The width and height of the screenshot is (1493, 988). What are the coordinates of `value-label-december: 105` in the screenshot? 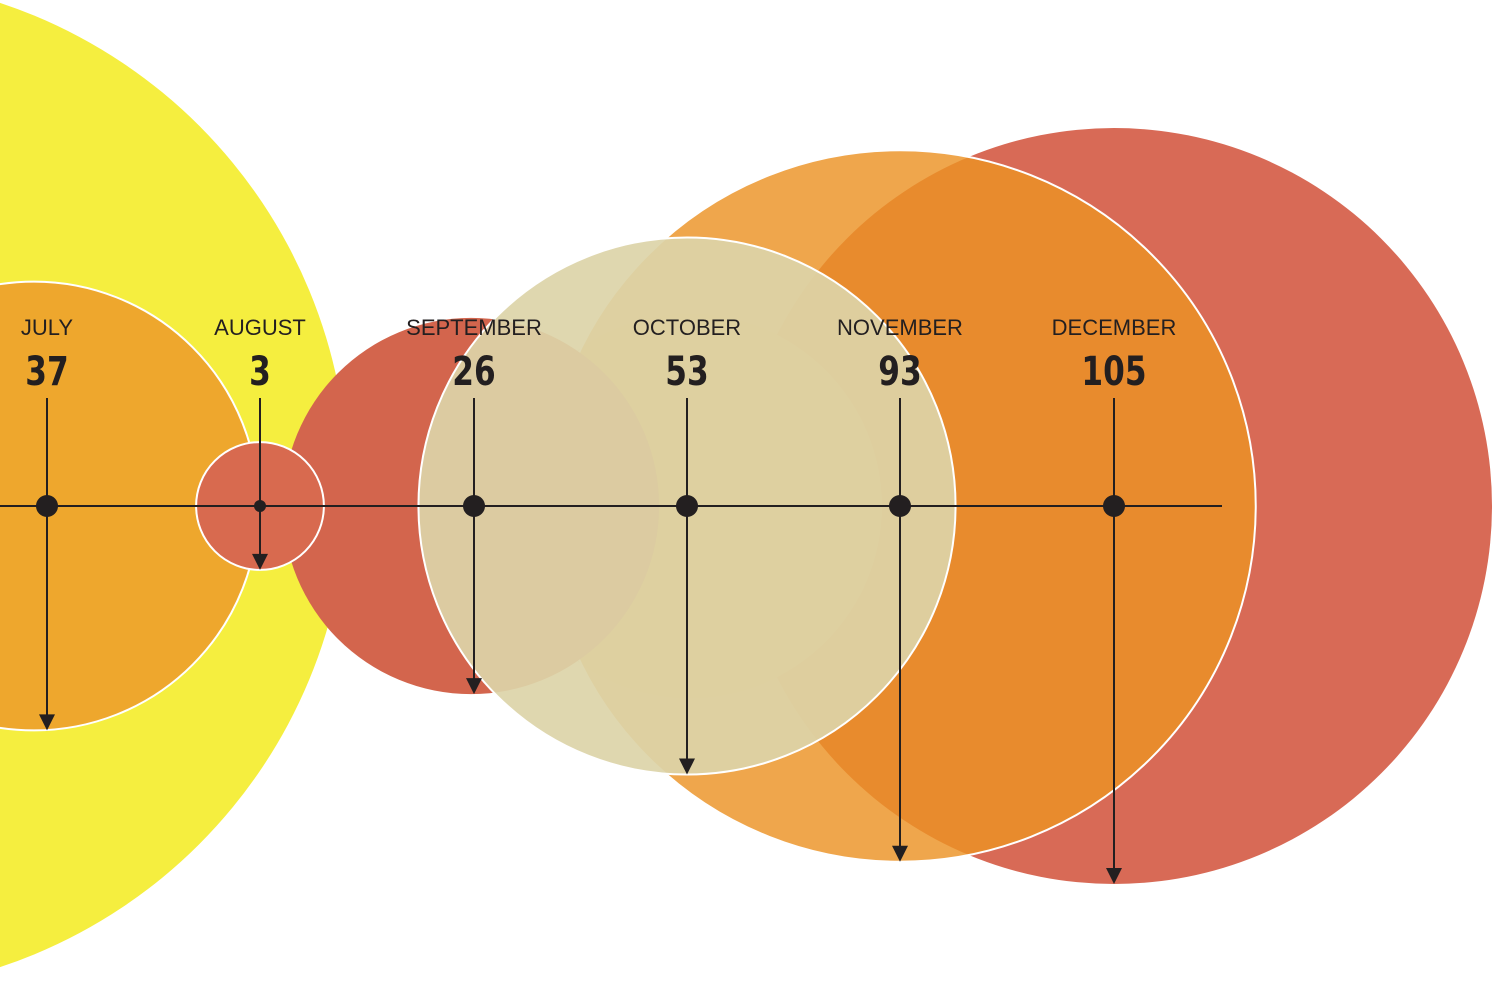 It's located at (1113, 372).